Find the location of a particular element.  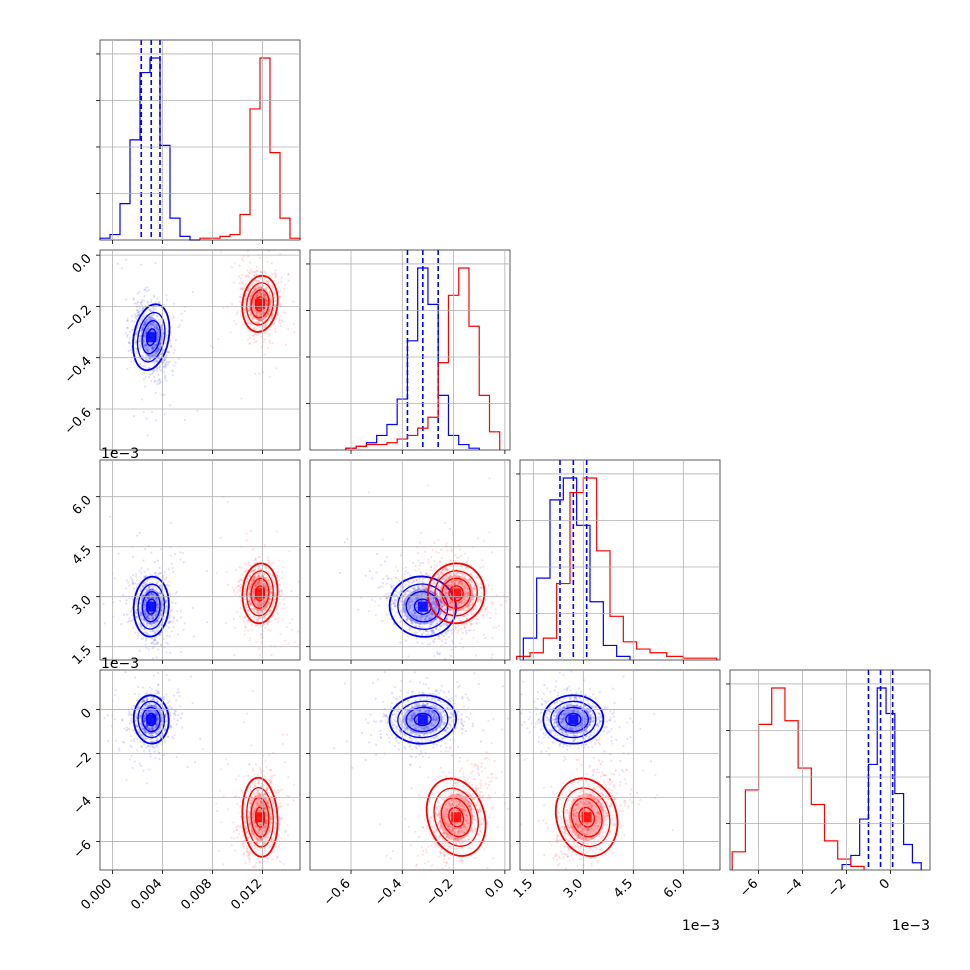

panel-content is located at coordinates (424, 568).